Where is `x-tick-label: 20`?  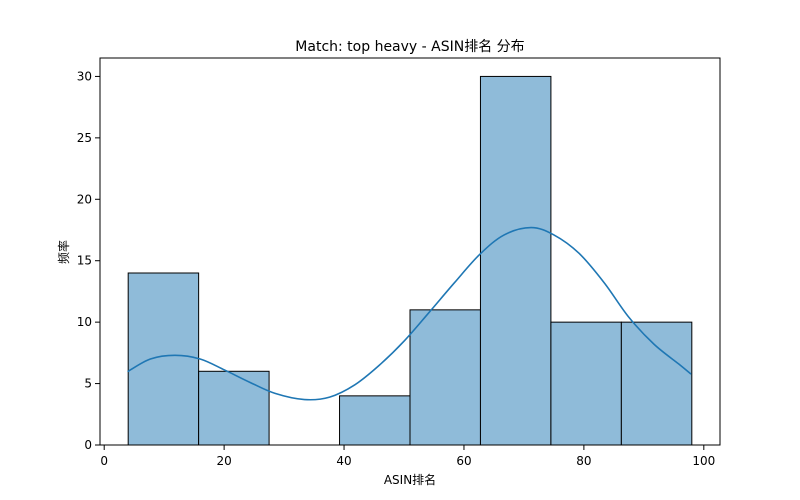
x-tick-label: 20 is located at coordinates (223, 461).